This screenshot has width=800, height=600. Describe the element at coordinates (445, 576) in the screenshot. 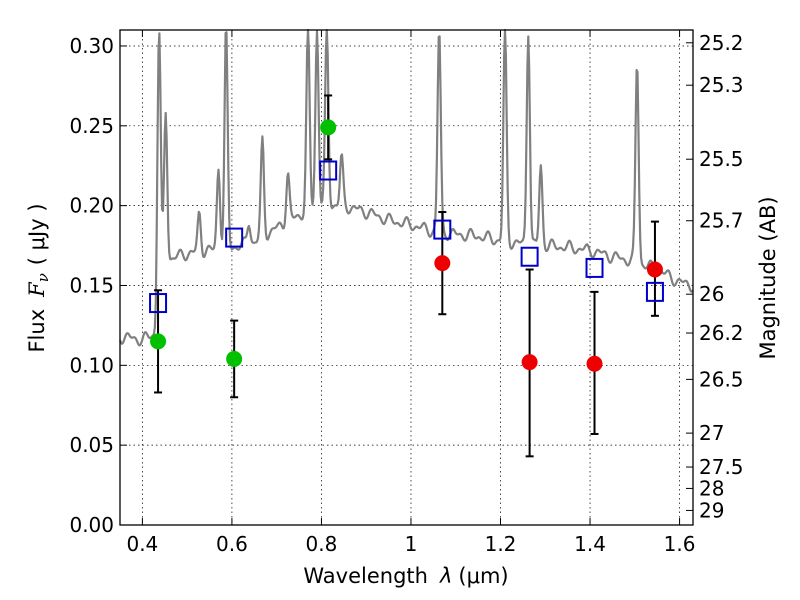

I see `x-axis-symbol: λ` at that location.